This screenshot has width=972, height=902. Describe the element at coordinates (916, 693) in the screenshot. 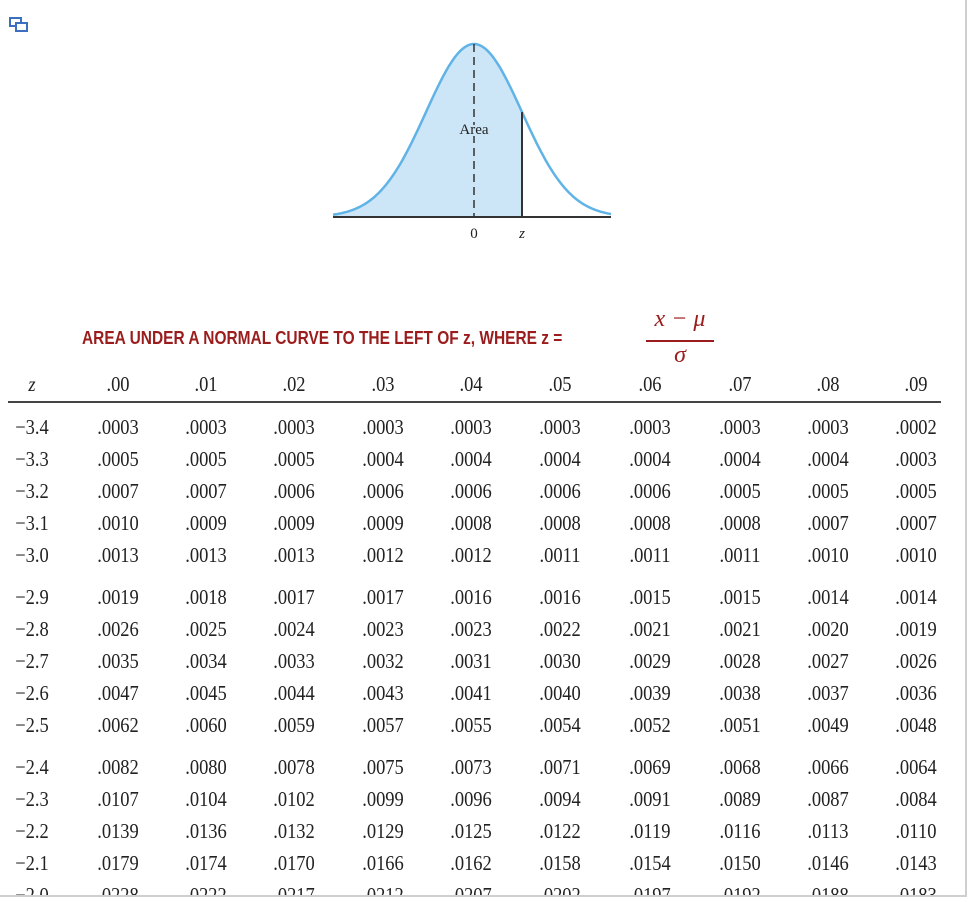

I see `value-cell: .0036` at that location.